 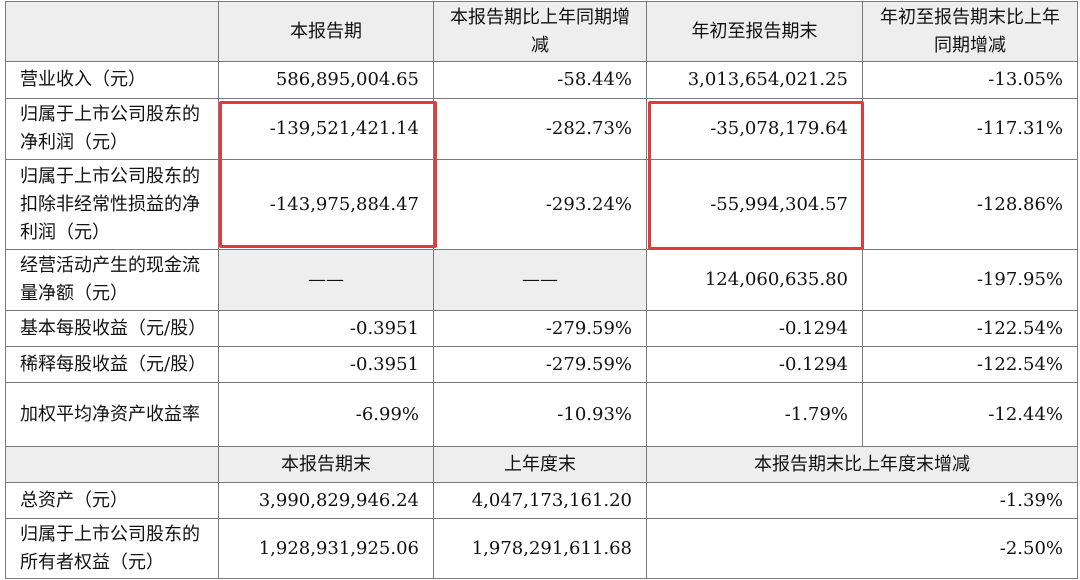 I want to click on cell-value: 124,060,635.80, so click(x=754, y=280).